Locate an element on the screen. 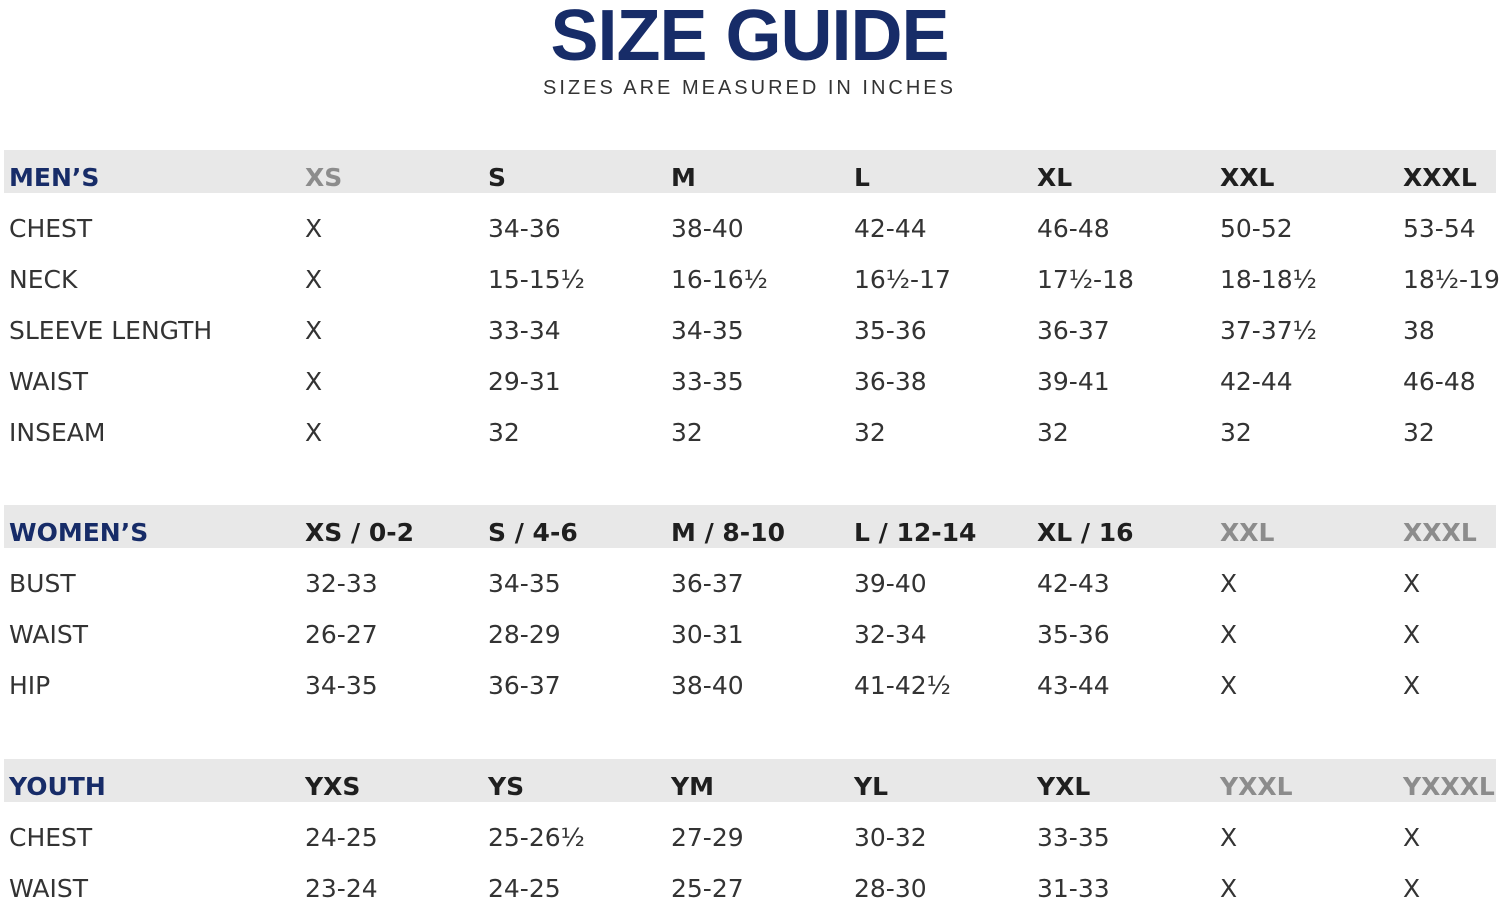 The height and width of the screenshot is (904, 1499). measurement: 25-26½ is located at coordinates (536, 837).